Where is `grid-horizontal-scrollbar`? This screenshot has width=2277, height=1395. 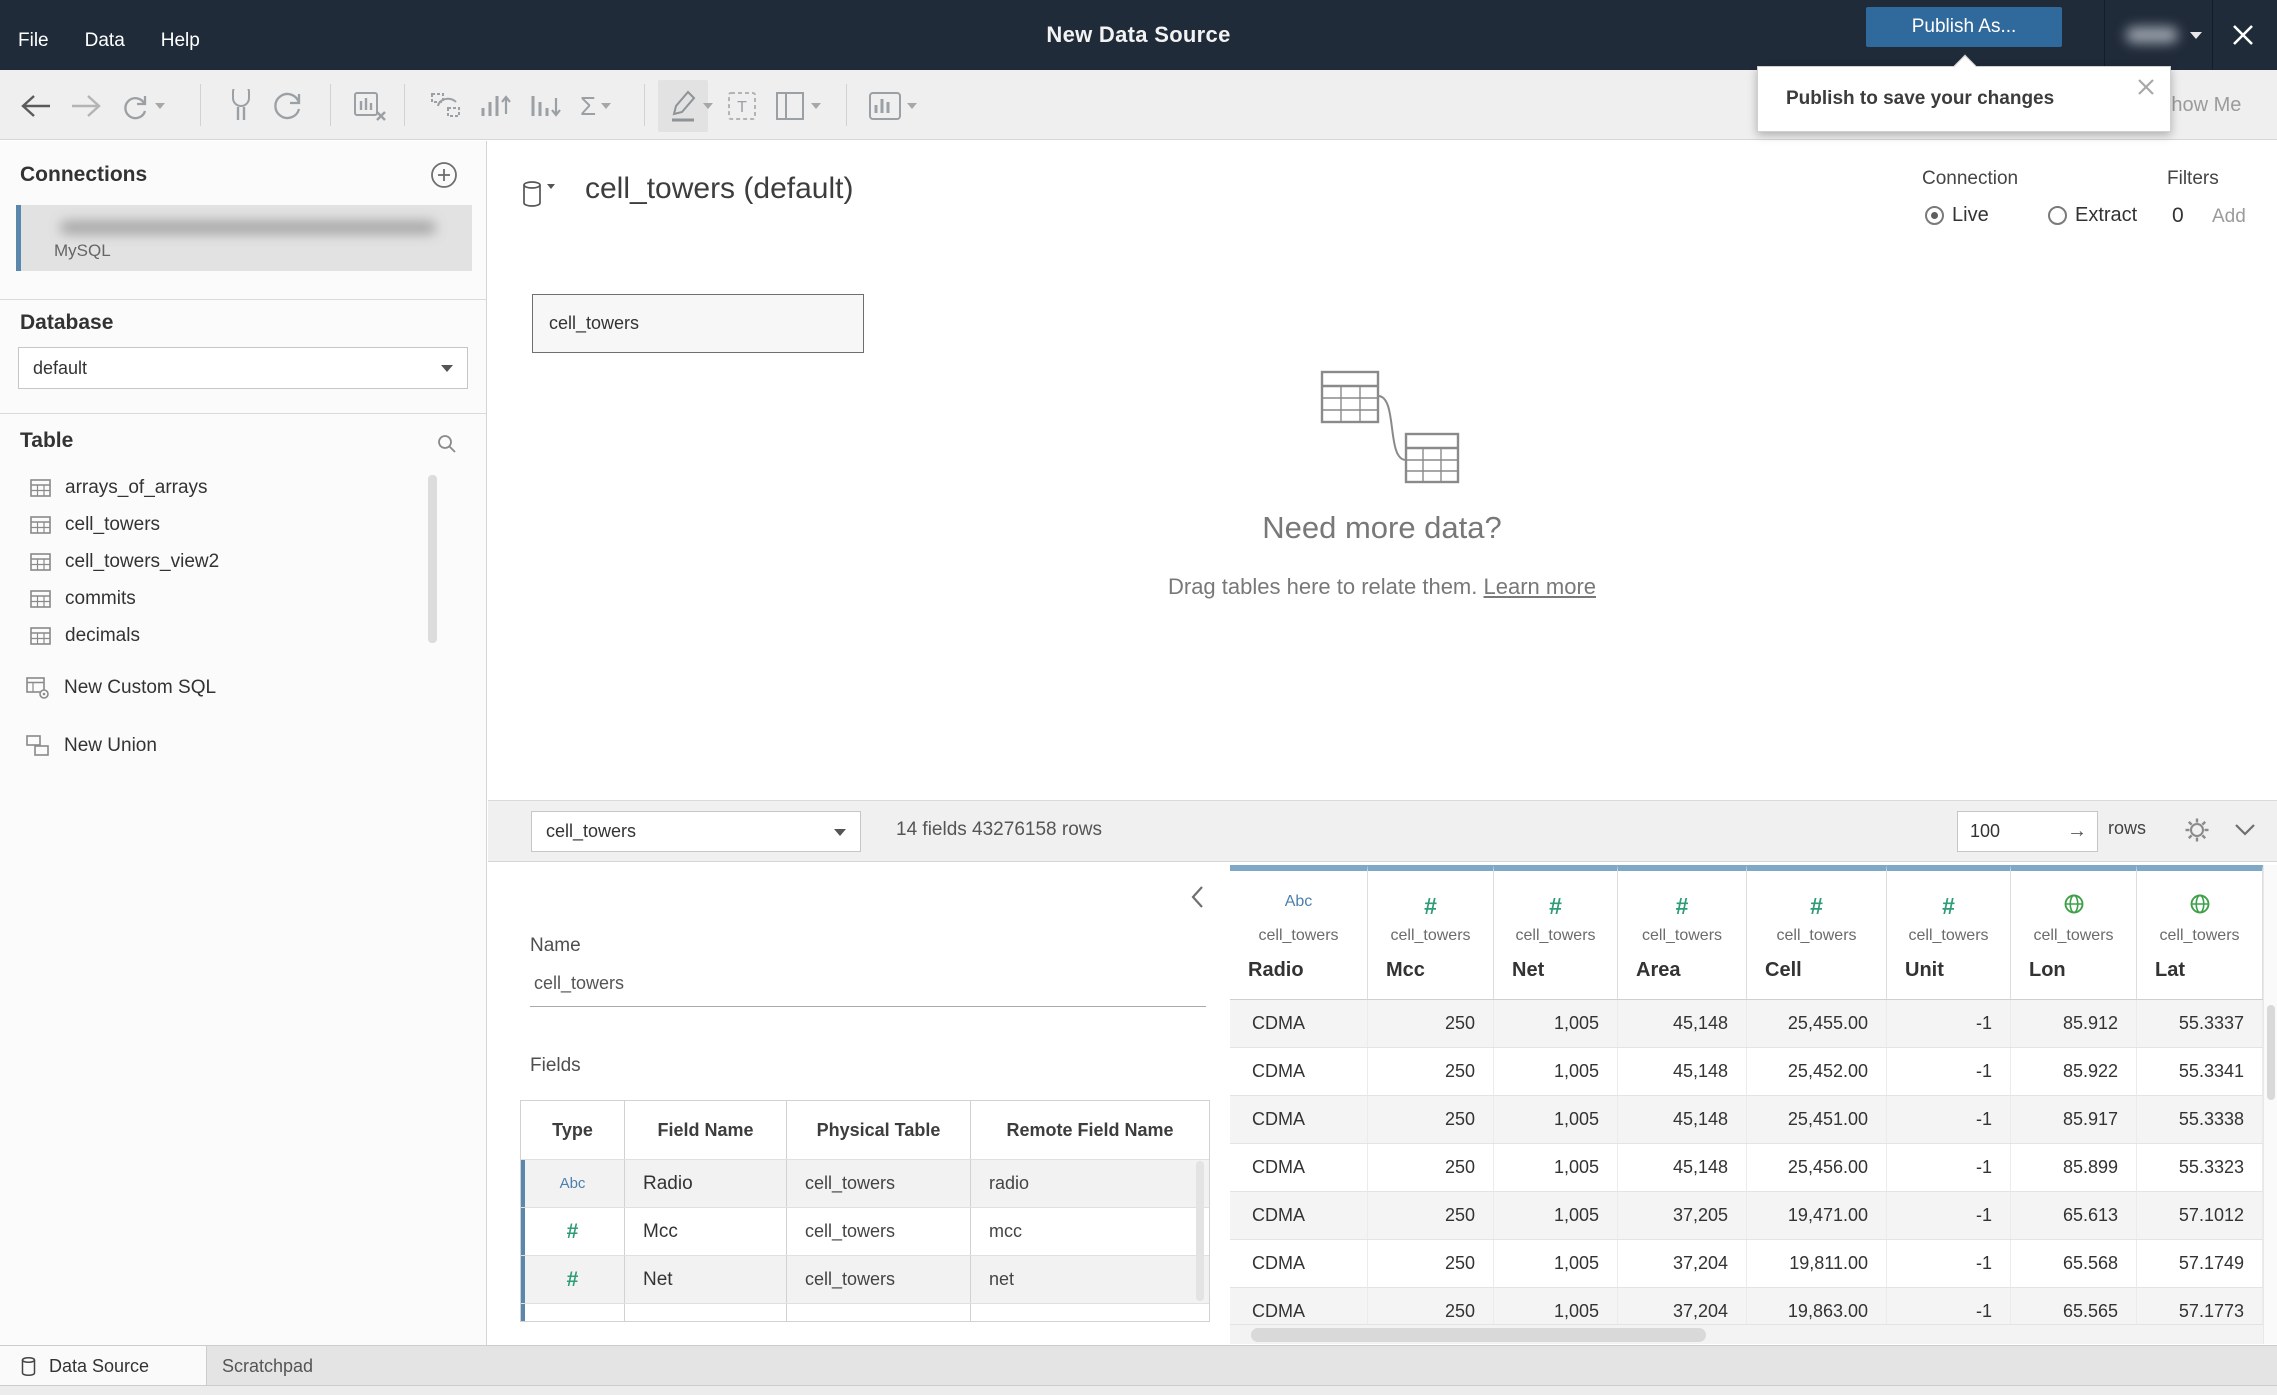
grid-horizontal-scrollbar is located at coordinates (1746, 1334).